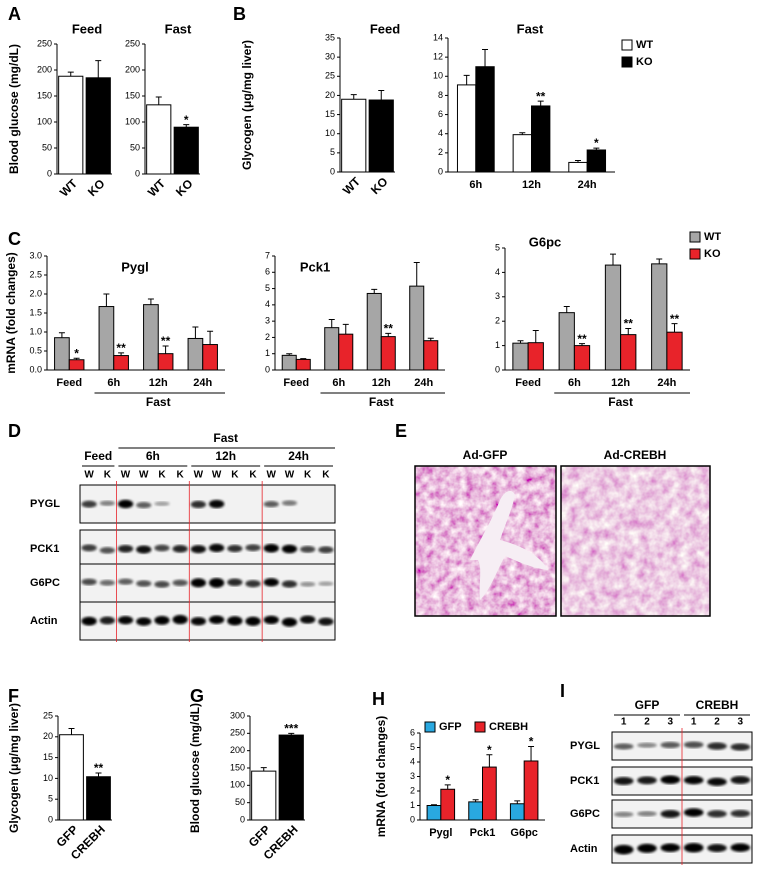  What do you see at coordinates (237, 715) in the screenshot?
I see `y-tick-label: 300` at bounding box center [237, 715].